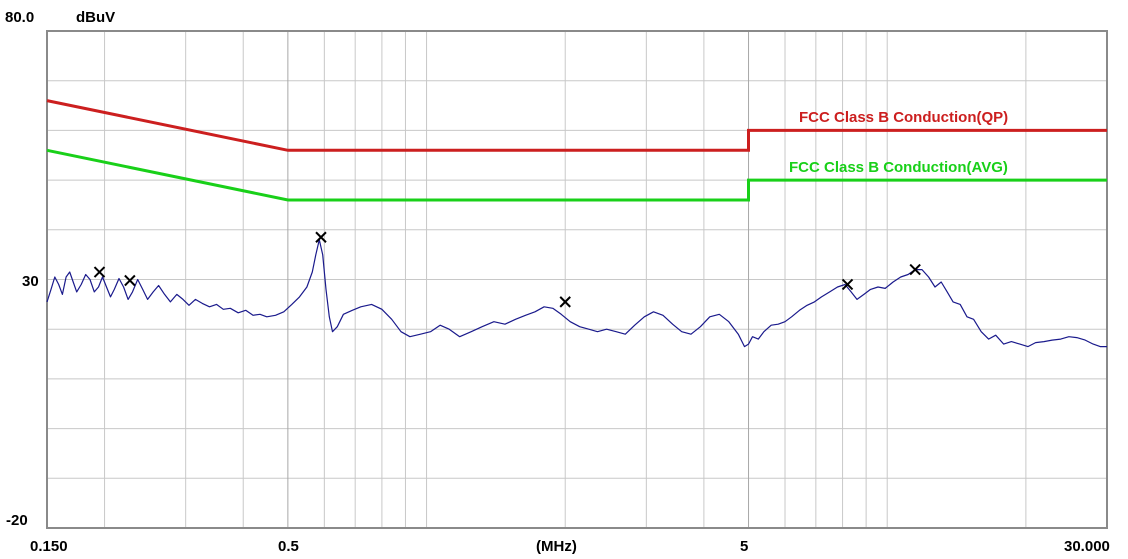  What do you see at coordinates (507, 269) in the screenshot?
I see `peak-markers` at bounding box center [507, 269].